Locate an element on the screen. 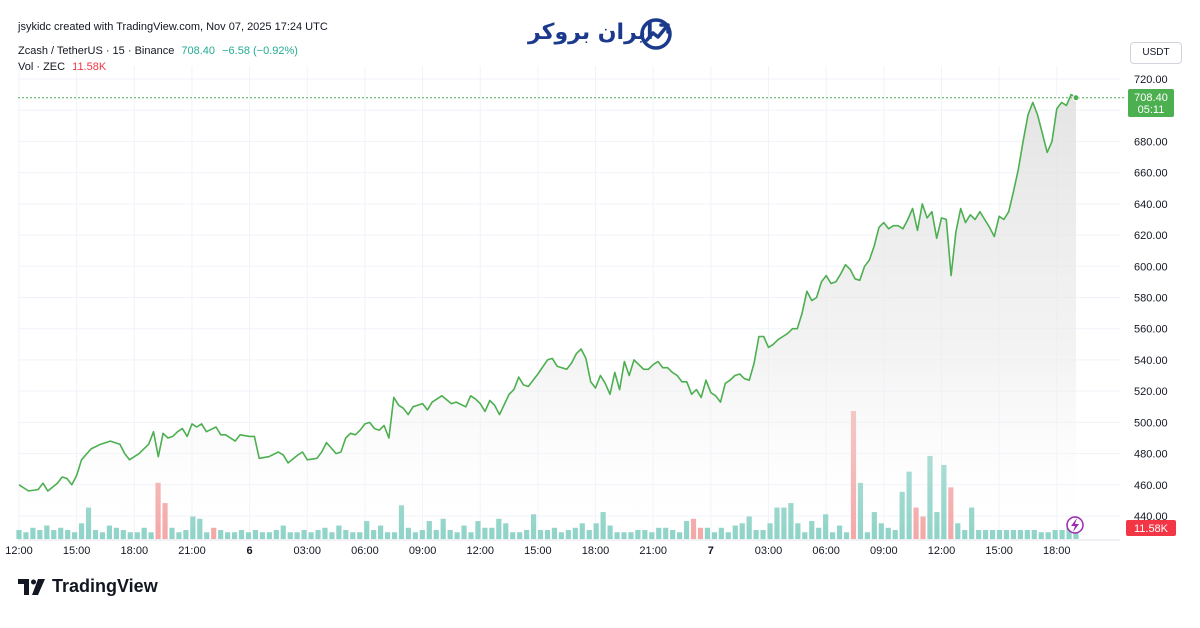  tradingview-logo-icon is located at coordinates (31, 586).